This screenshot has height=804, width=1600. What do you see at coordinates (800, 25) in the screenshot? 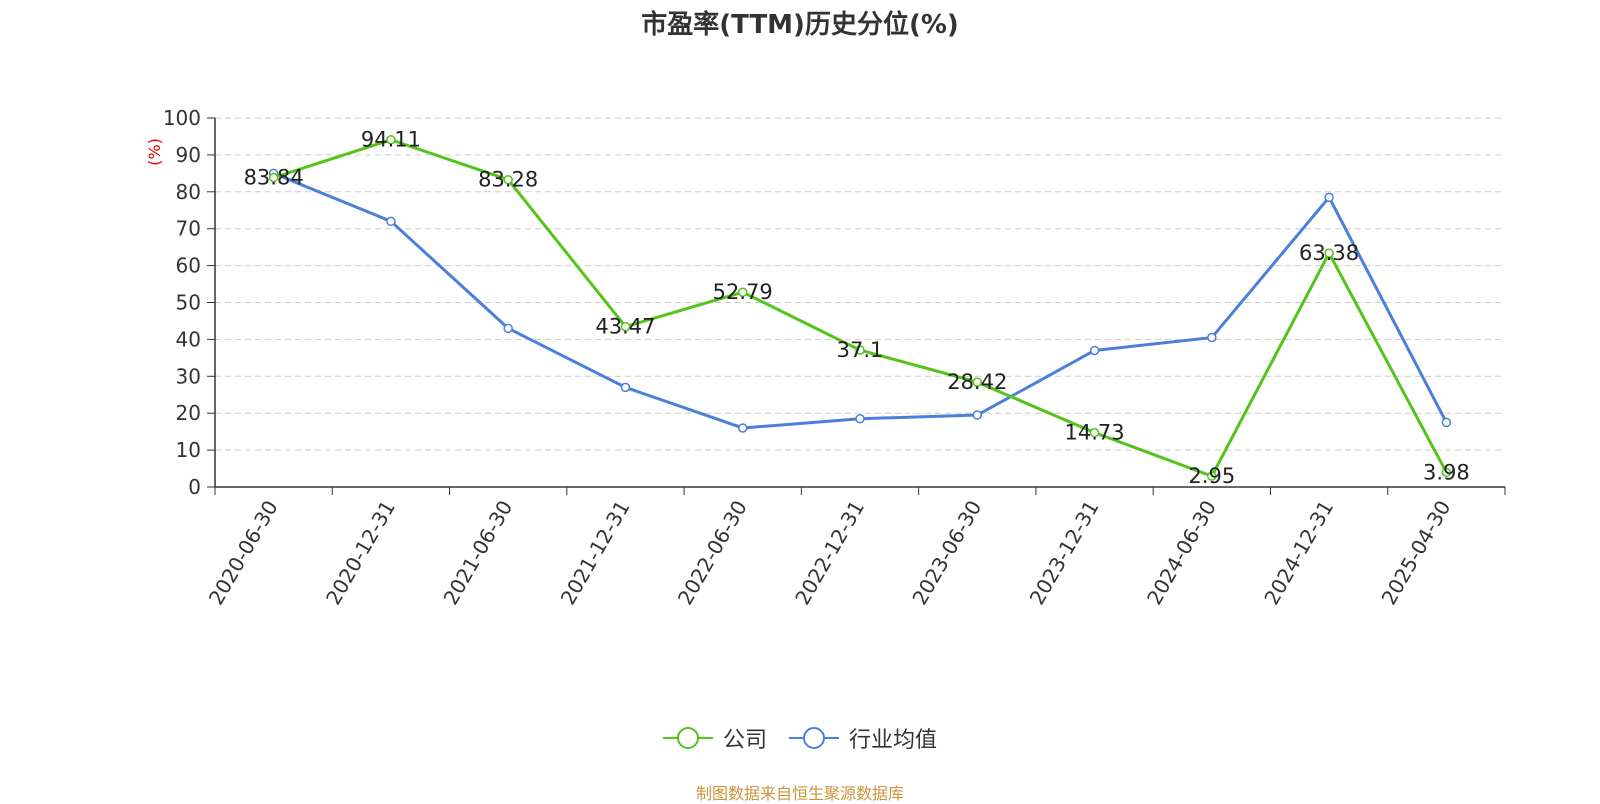
I see `chart-title: 市盈率(TTM)历史分位(%)` at bounding box center [800, 25].